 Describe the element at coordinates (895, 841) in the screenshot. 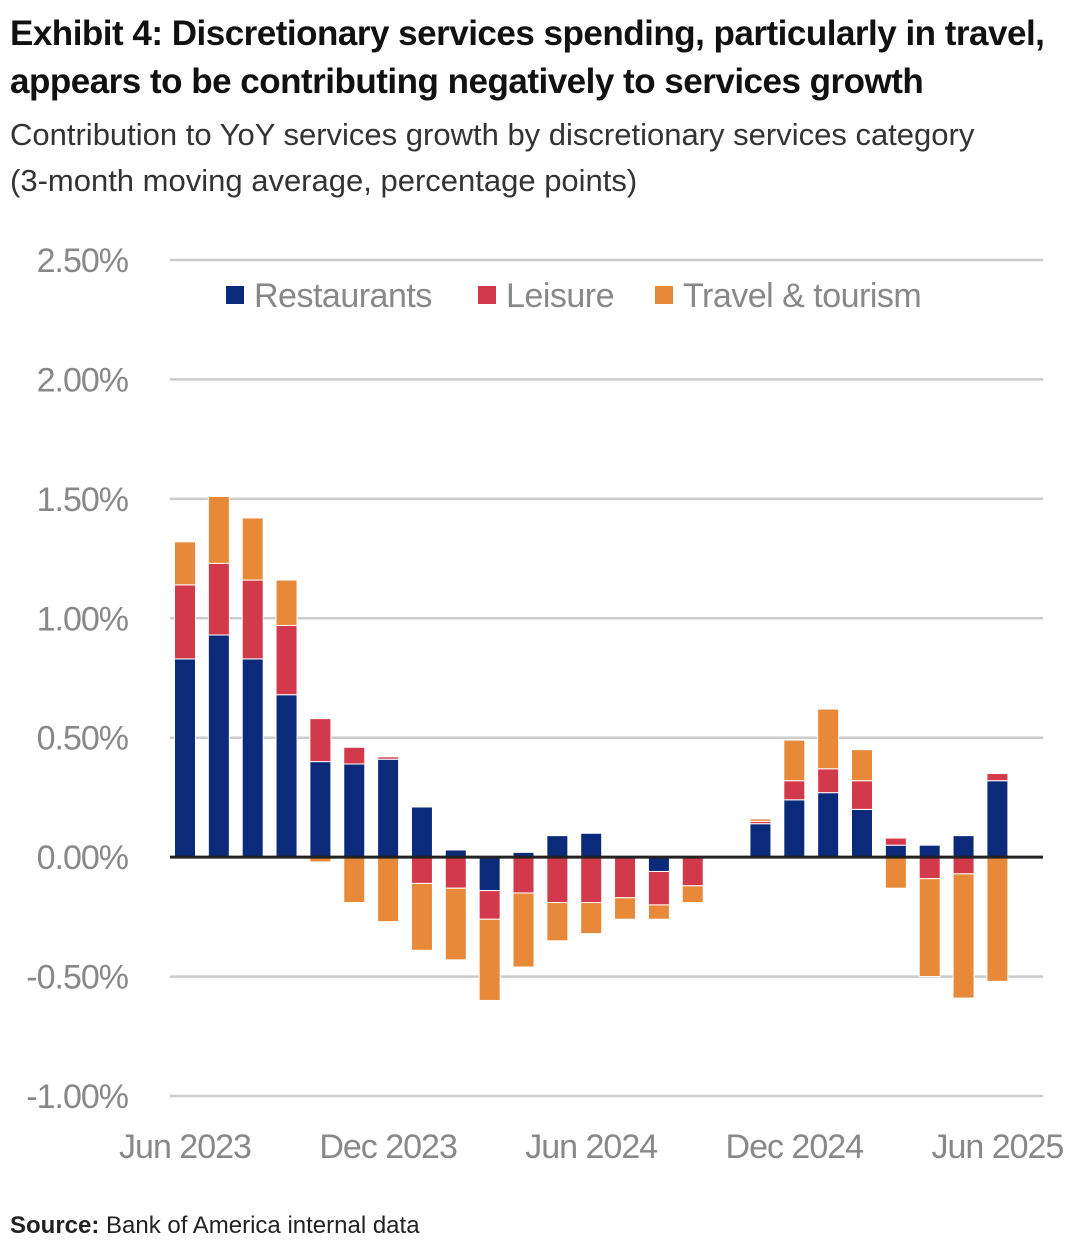

I see `bar-leisure-mar-2025` at that location.